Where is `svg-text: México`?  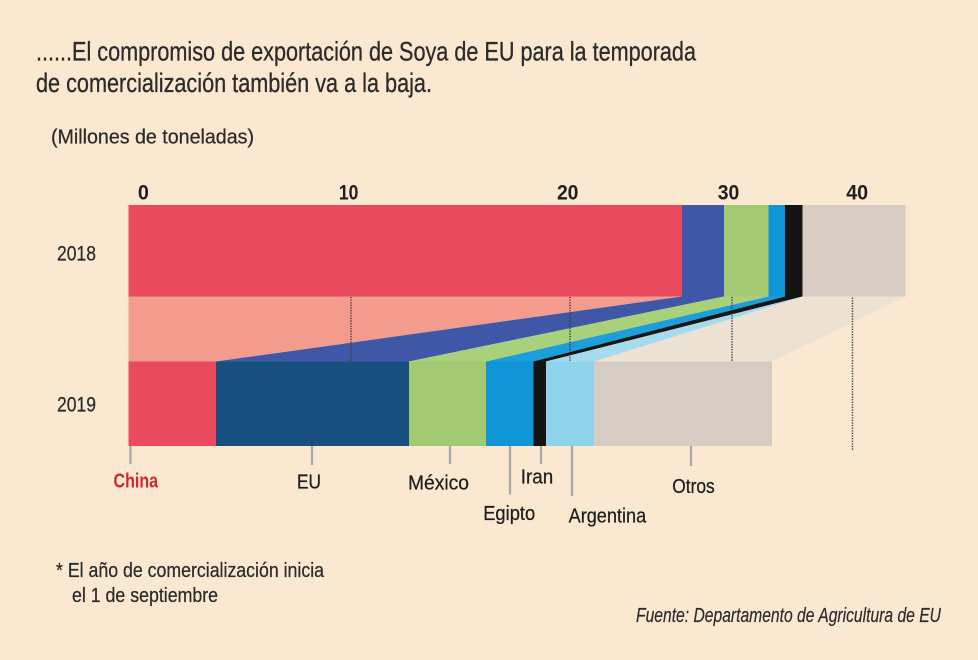 svg-text: México is located at coordinates (438, 484).